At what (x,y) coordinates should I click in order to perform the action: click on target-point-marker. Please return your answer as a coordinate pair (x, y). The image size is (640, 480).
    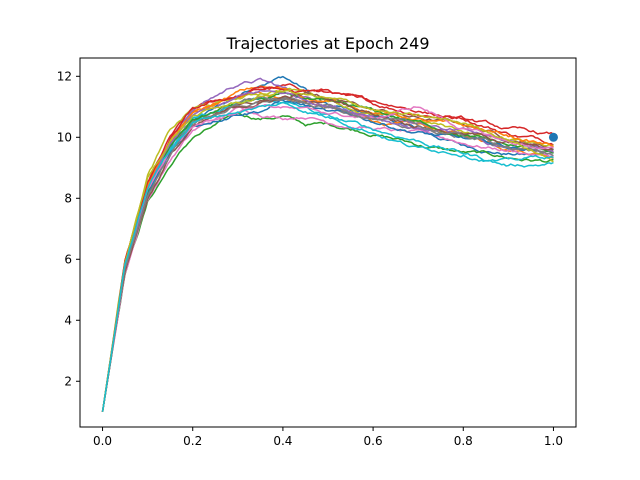
    Looking at the image, I should click on (553, 137).